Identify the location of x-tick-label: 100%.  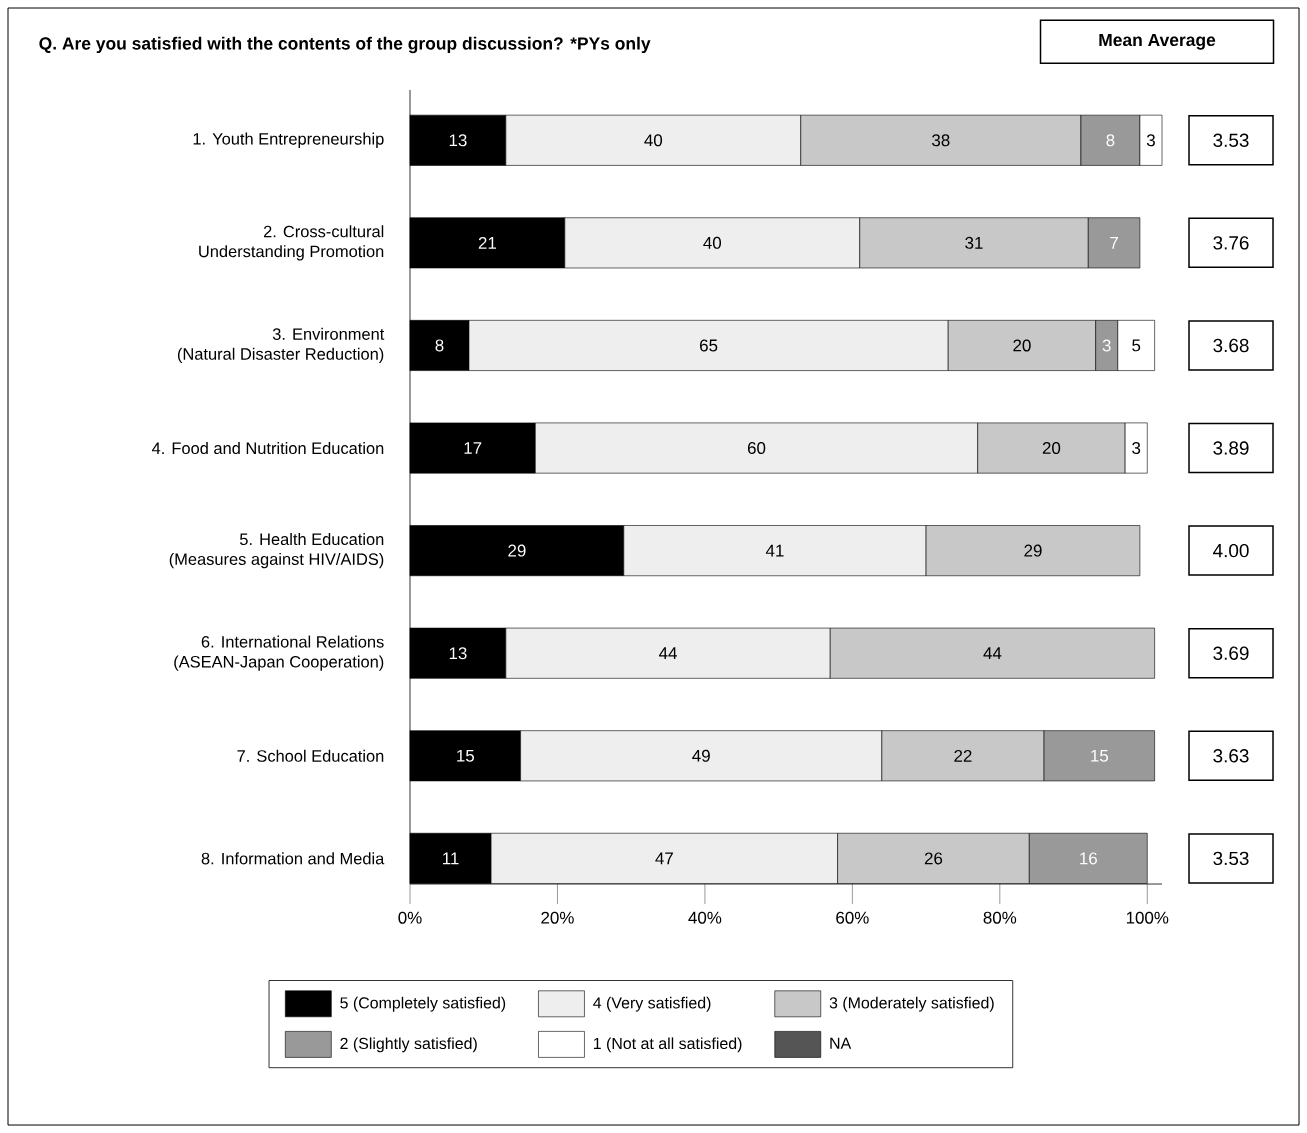
(1147, 917).